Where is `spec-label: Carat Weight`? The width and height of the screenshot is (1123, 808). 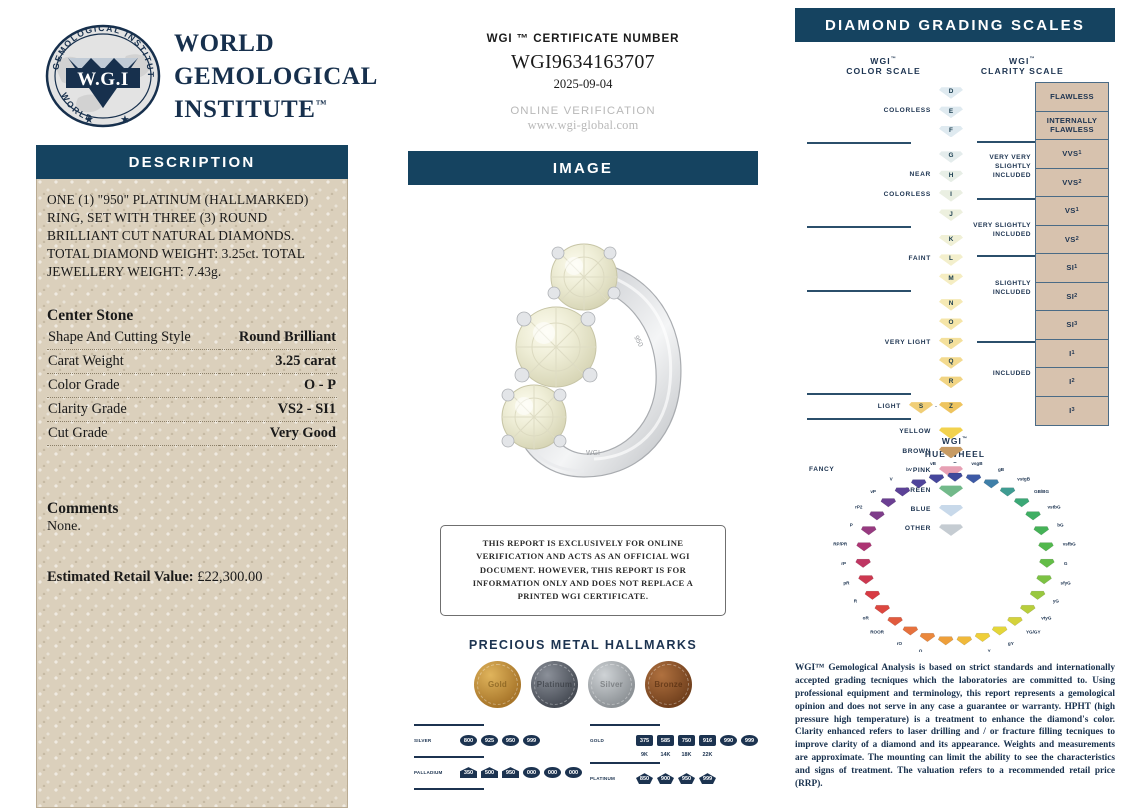 spec-label: Carat Weight is located at coordinates (133, 361).